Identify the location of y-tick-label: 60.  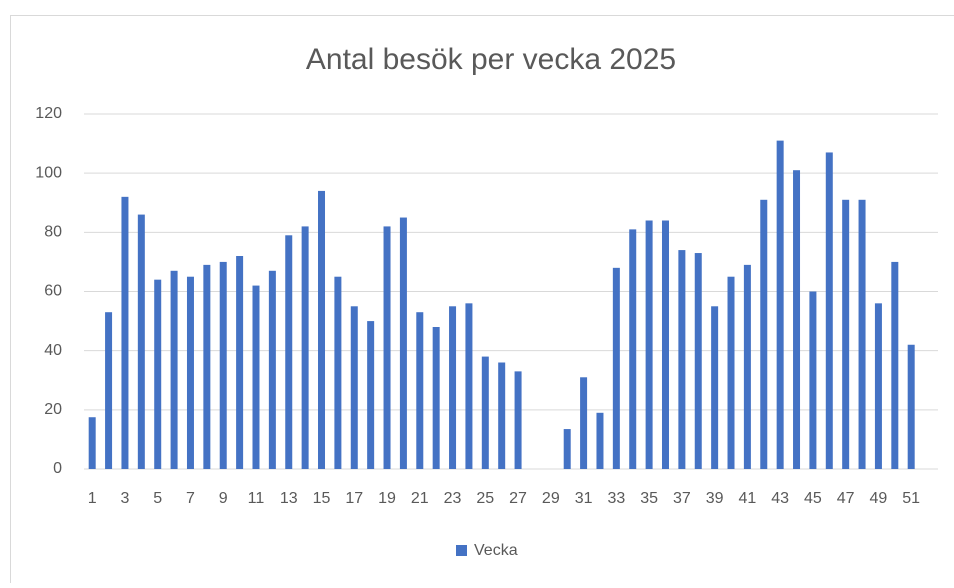
(53, 291).